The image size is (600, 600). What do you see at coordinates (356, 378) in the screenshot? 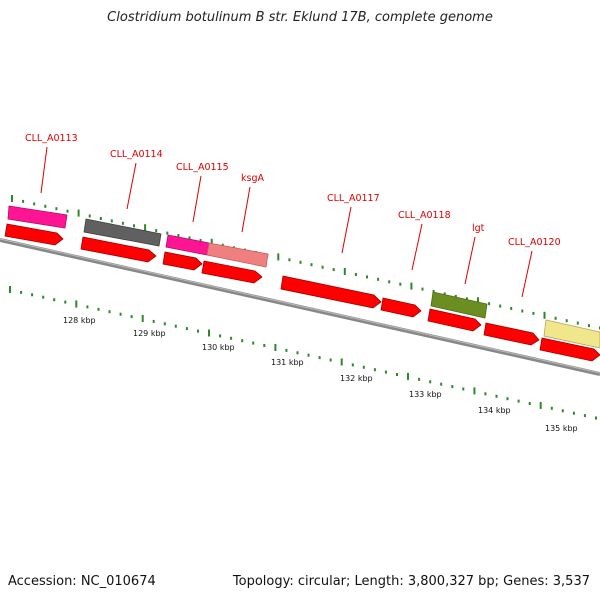
I see `kbp-label-132: 132 kbp` at bounding box center [356, 378].